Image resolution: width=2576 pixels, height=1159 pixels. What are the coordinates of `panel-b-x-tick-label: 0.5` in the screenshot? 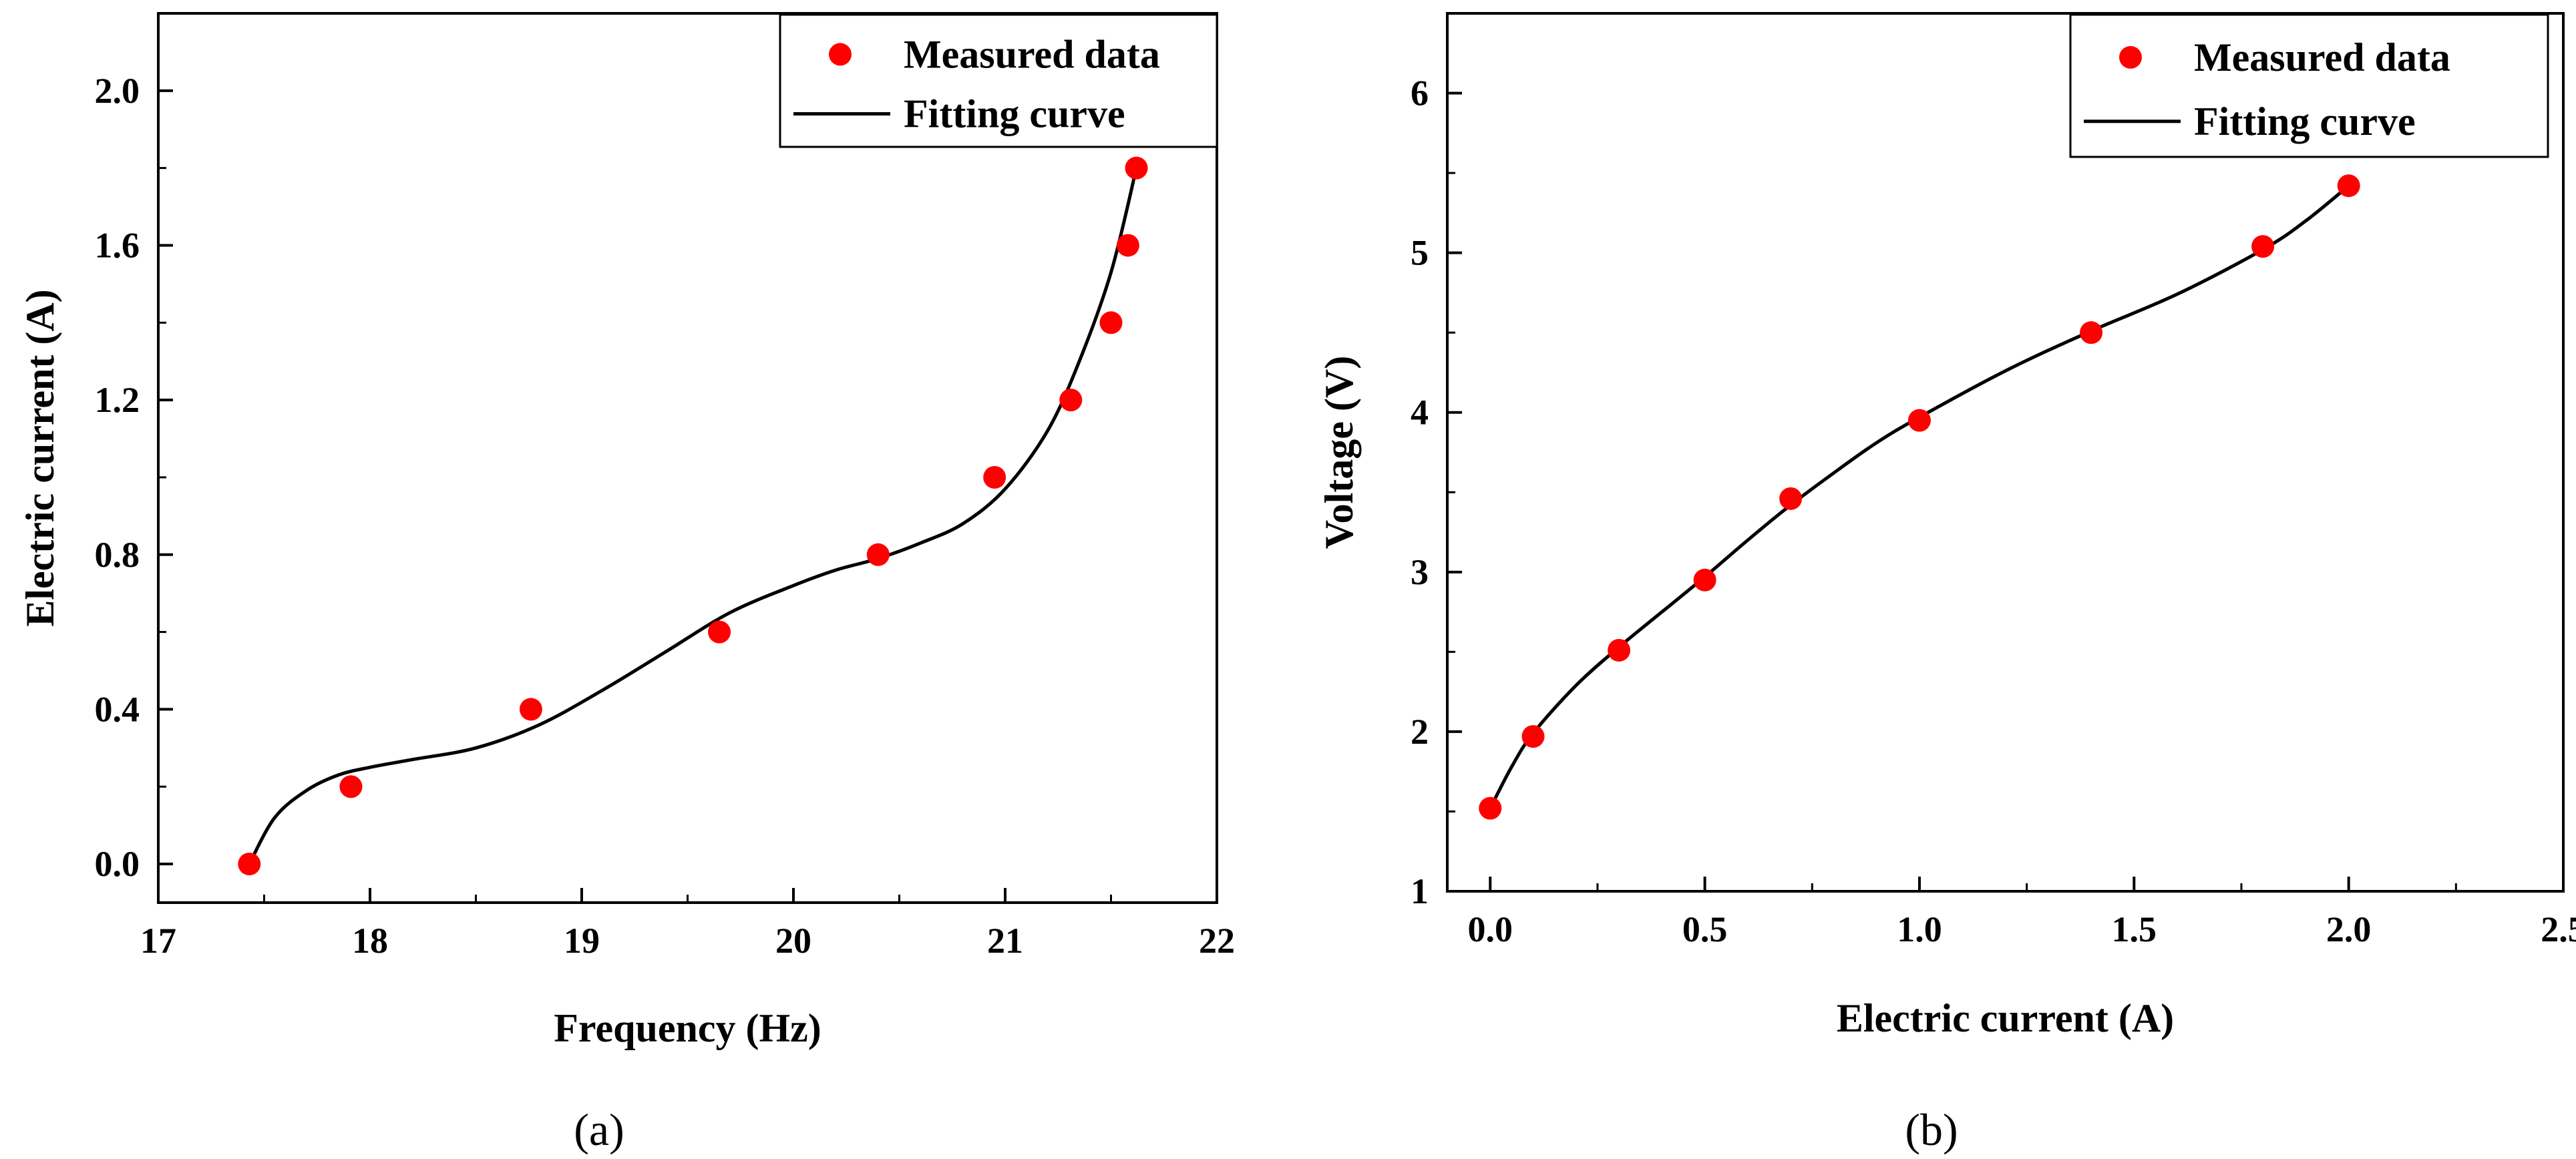 It's located at (1705, 929).